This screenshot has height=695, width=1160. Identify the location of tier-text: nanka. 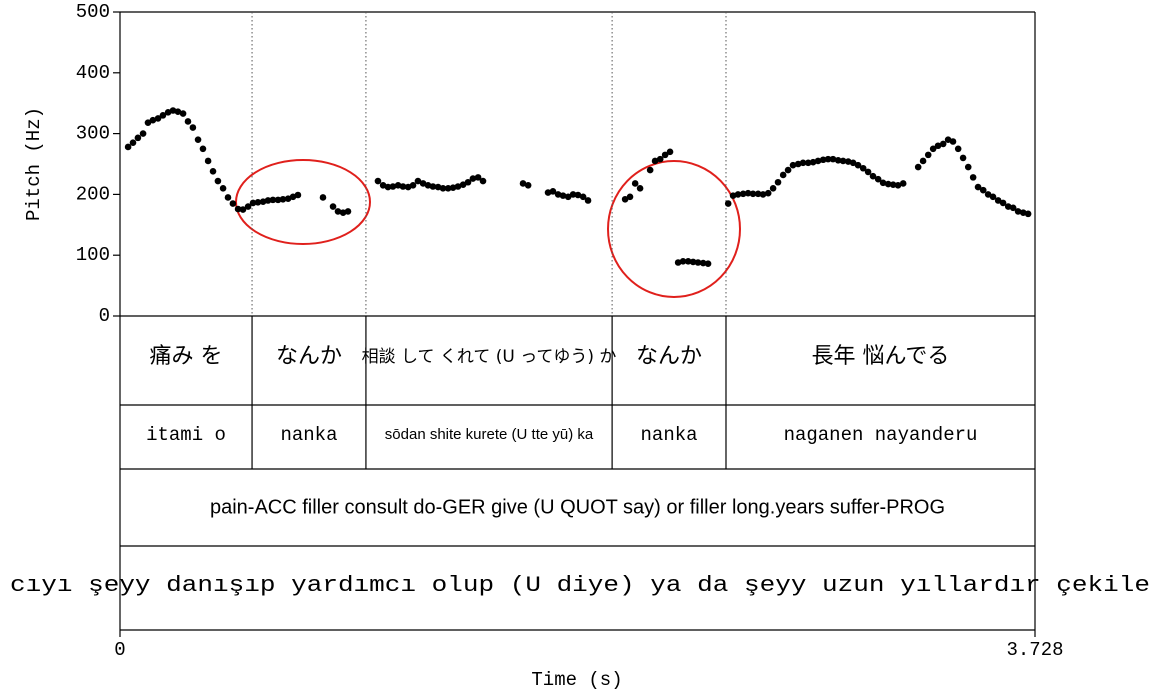
(308, 435).